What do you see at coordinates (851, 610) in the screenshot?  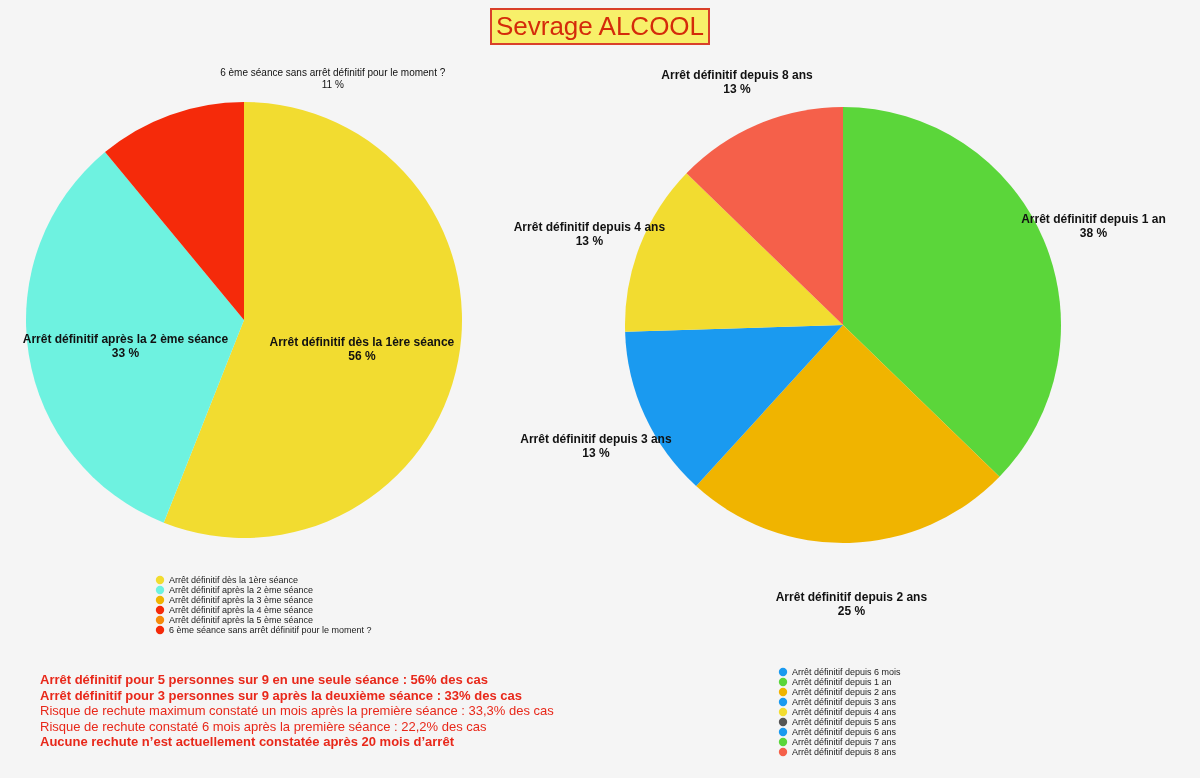 I see `data-label: 25 %` at bounding box center [851, 610].